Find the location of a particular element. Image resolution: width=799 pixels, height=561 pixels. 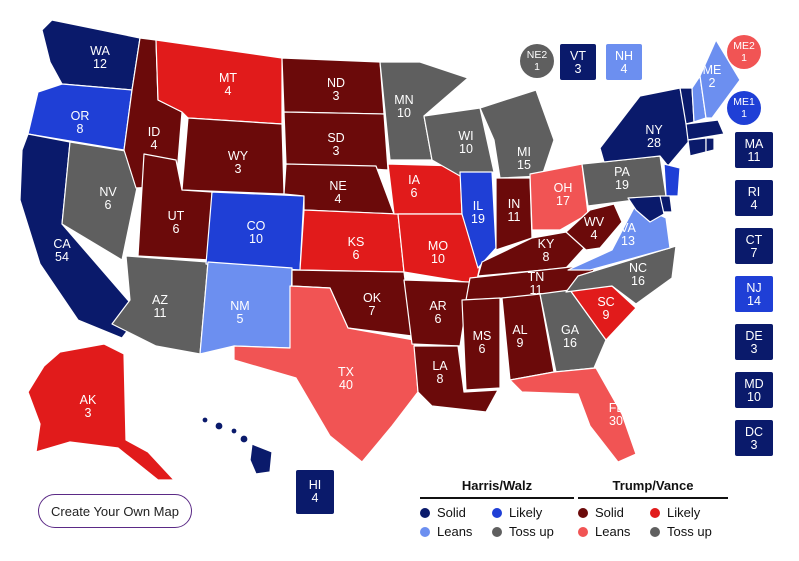

legend-rep-title: Trump/Vance is located at coordinates (653, 488).